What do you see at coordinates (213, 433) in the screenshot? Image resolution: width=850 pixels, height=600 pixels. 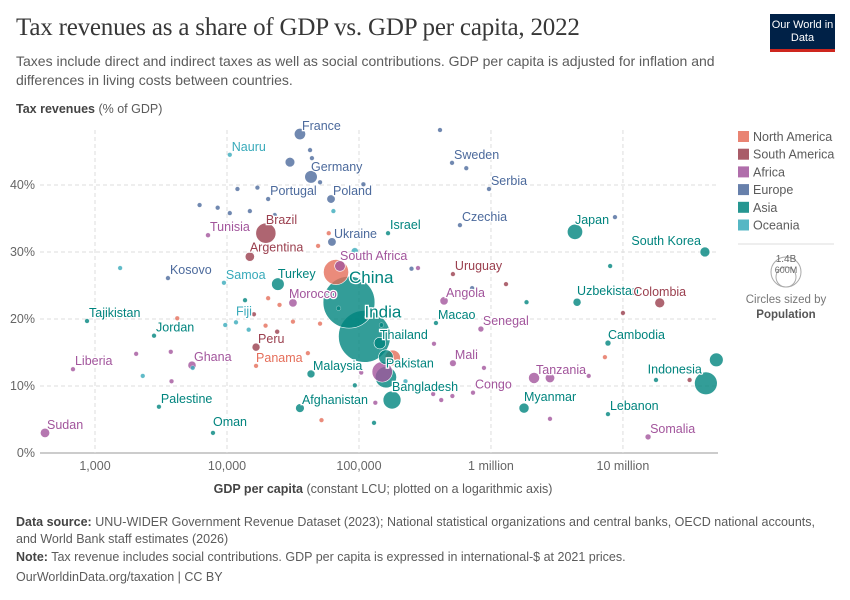 I see `point-oman` at bounding box center [213, 433].